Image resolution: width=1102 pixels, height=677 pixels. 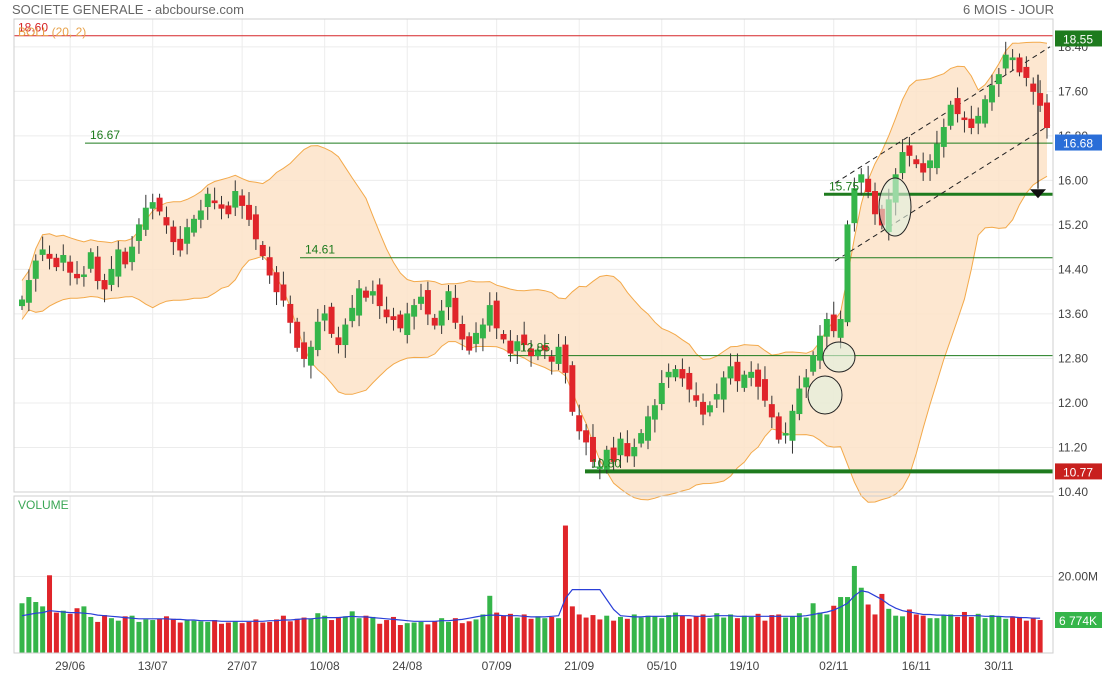 I want to click on period-label: 6 MOIS - JOUR, so click(x=1008, y=9).